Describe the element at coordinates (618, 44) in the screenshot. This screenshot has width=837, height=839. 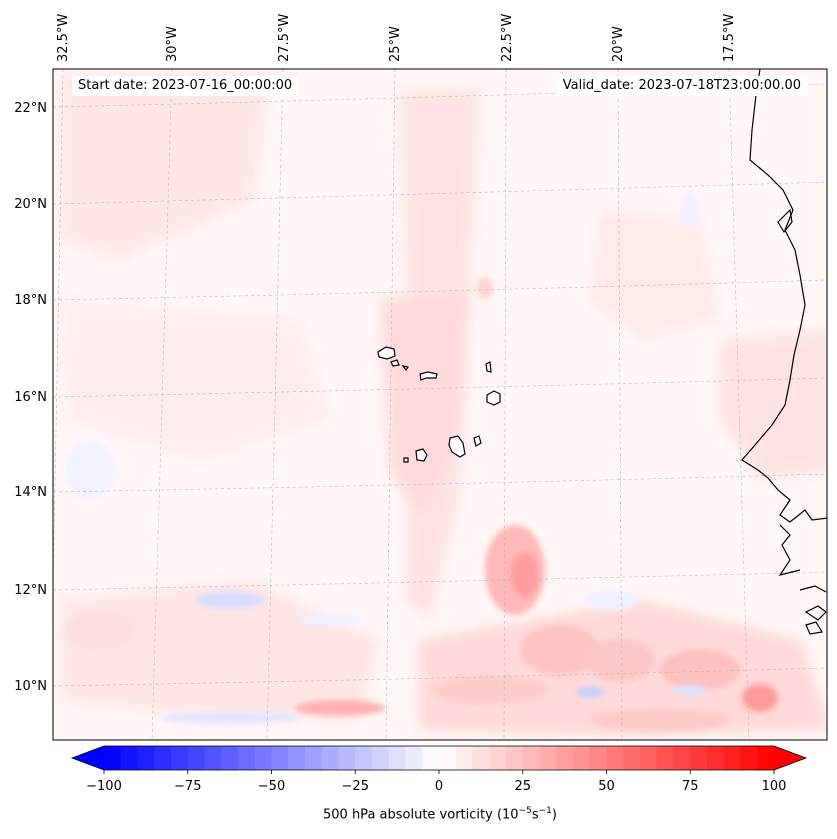
I see `lon-label-20w: 20°W` at that location.